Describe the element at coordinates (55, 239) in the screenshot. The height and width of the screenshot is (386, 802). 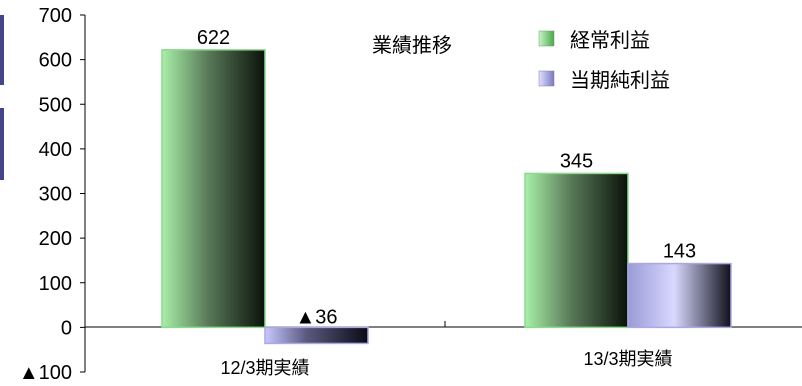
I see `y-tick-label: 200` at that location.